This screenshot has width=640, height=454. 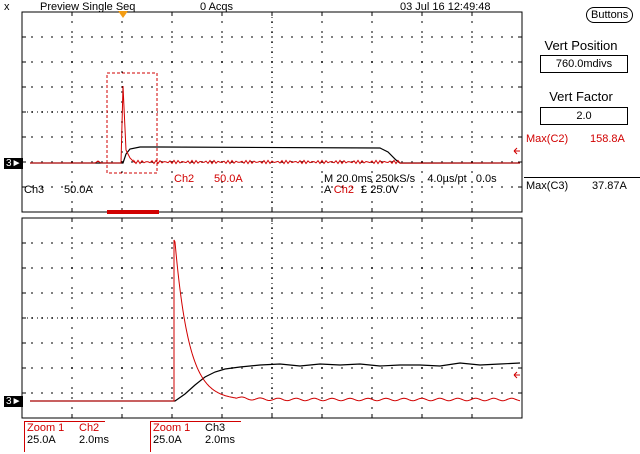 I want to click on max-c2-label: Max(C2), so click(x=547, y=139).